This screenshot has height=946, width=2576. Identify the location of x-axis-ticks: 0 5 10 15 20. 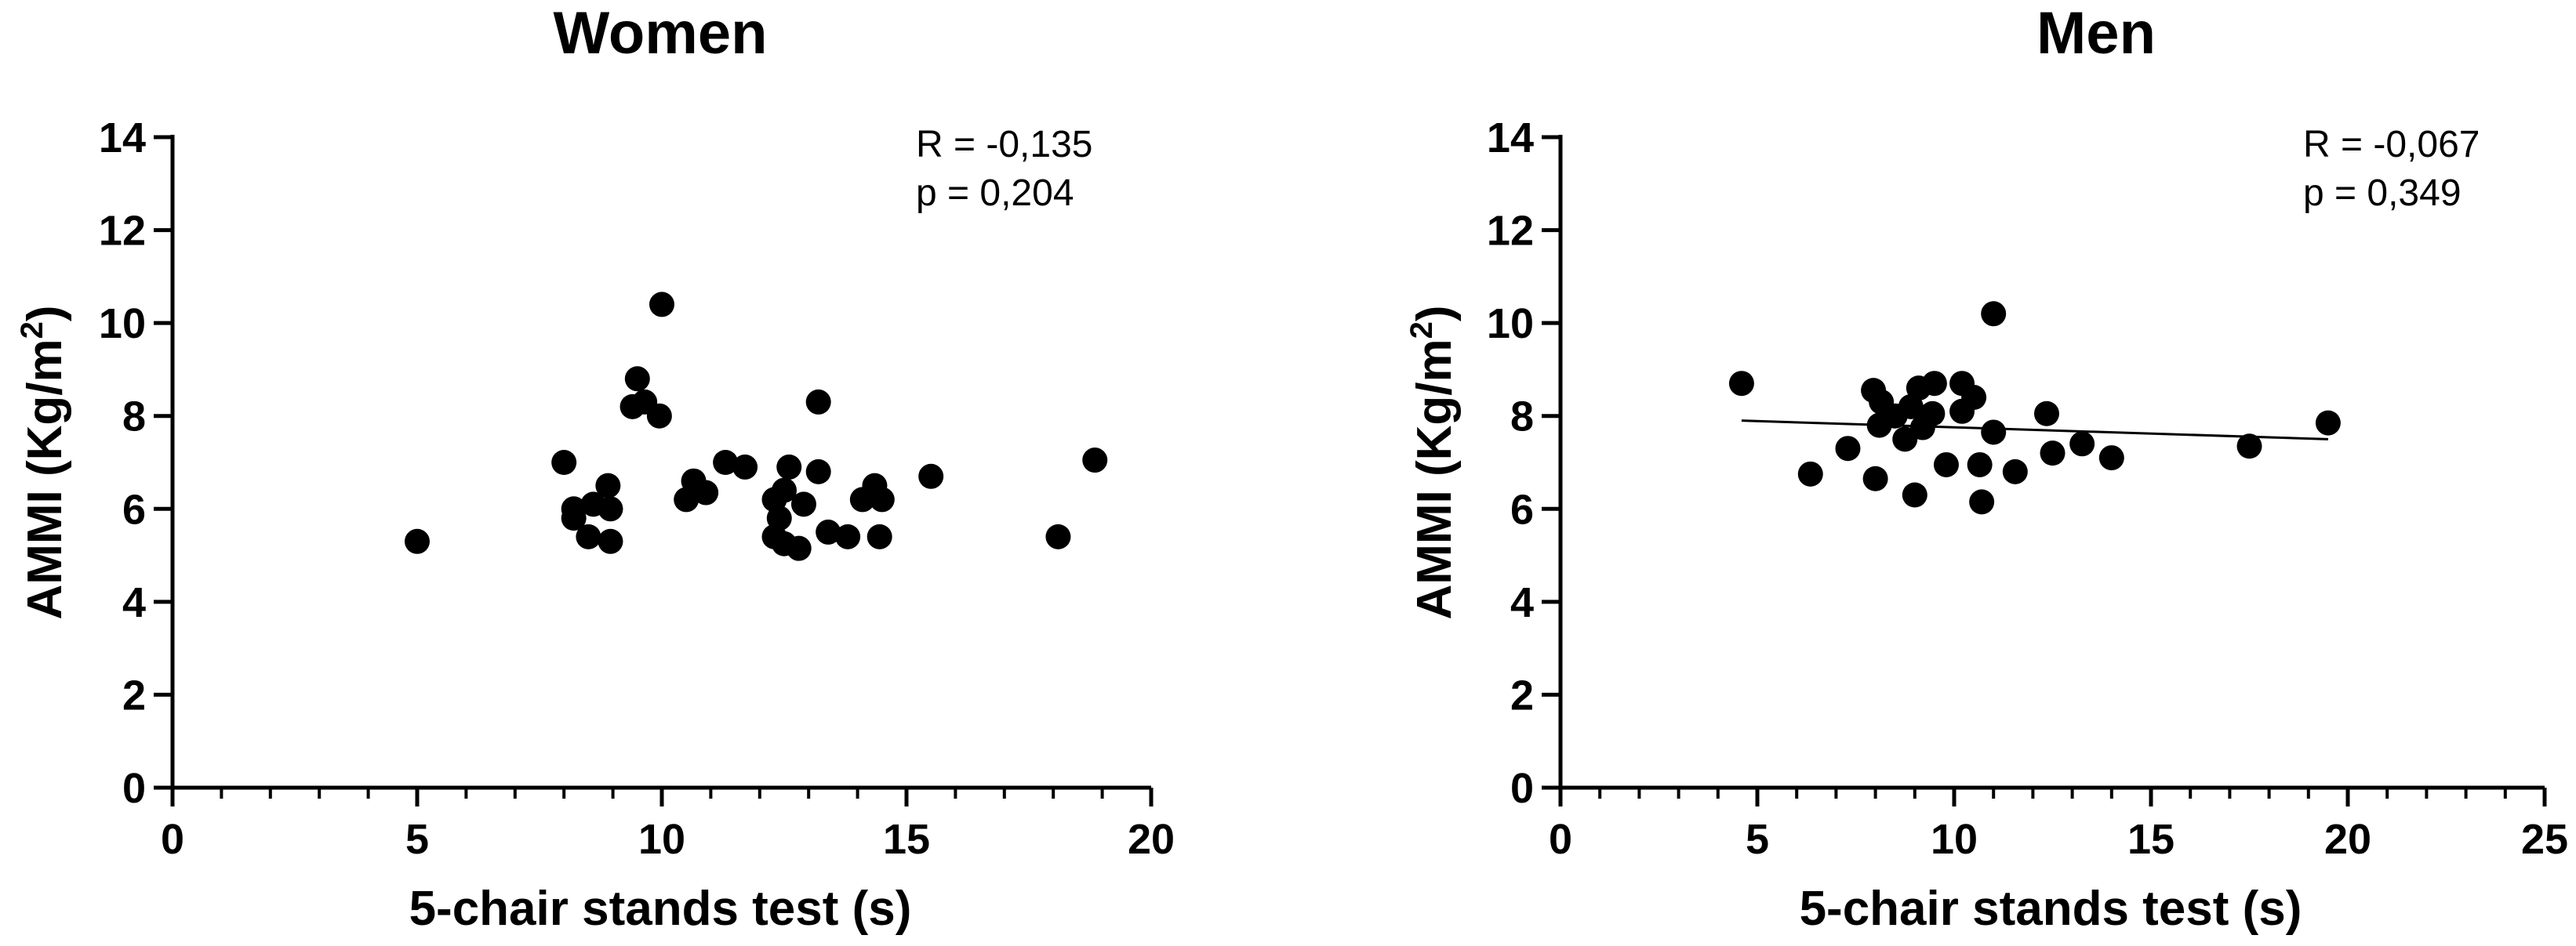
(668, 825).